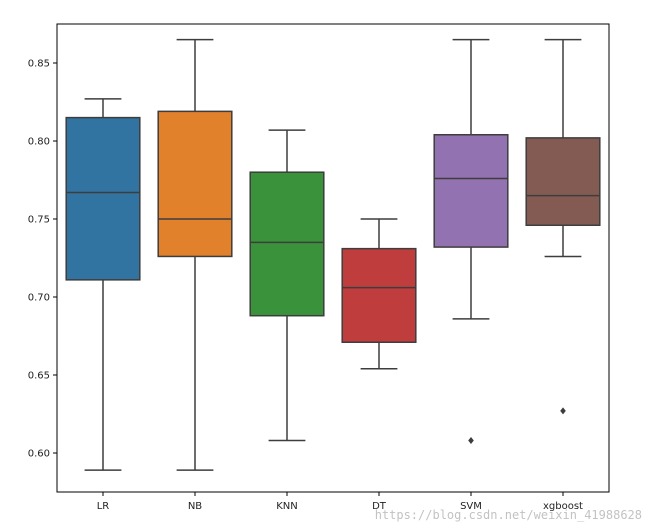 This screenshot has height=530, width=650. I want to click on box-svm, so click(471, 191).